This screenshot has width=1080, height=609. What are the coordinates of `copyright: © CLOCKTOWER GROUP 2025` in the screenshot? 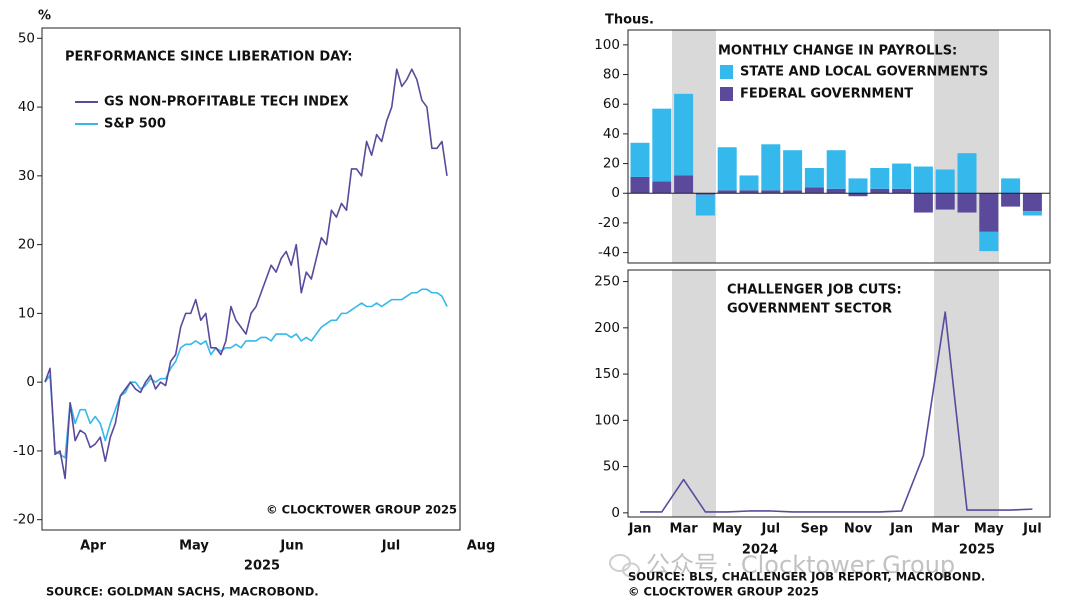 It's located at (723, 592).